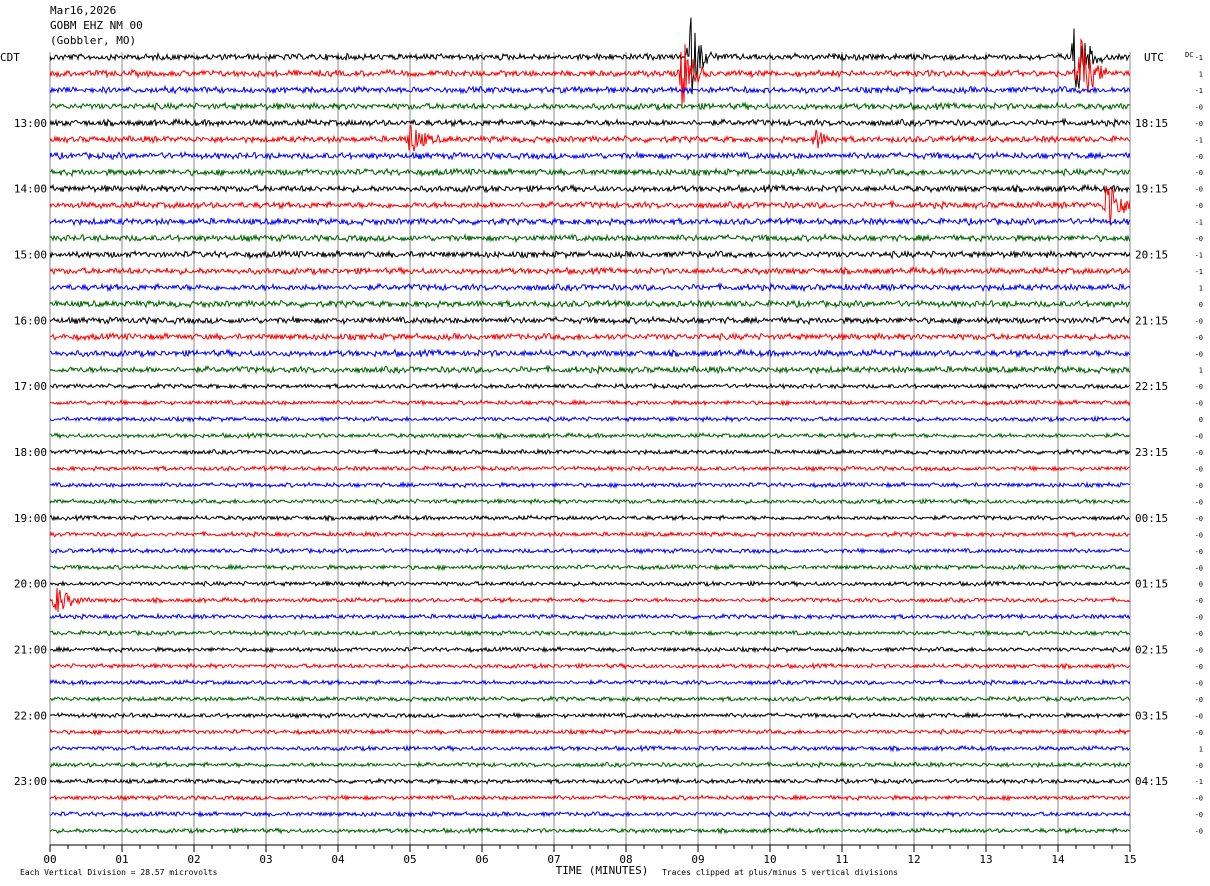 The height and width of the screenshot is (886, 1210). What do you see at coordinates (481, 859) in the screenshot?
I see `x-tick-label: 06` at bounding box center [481, 859].